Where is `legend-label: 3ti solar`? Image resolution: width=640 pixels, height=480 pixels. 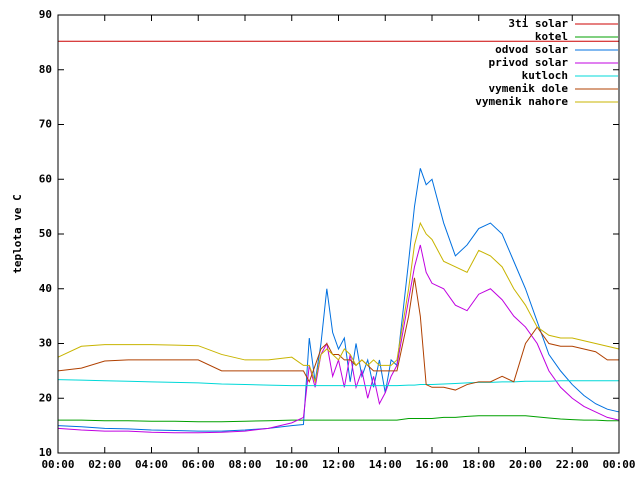 legend-label: 3ti solar is located at coordinates (538, 23).